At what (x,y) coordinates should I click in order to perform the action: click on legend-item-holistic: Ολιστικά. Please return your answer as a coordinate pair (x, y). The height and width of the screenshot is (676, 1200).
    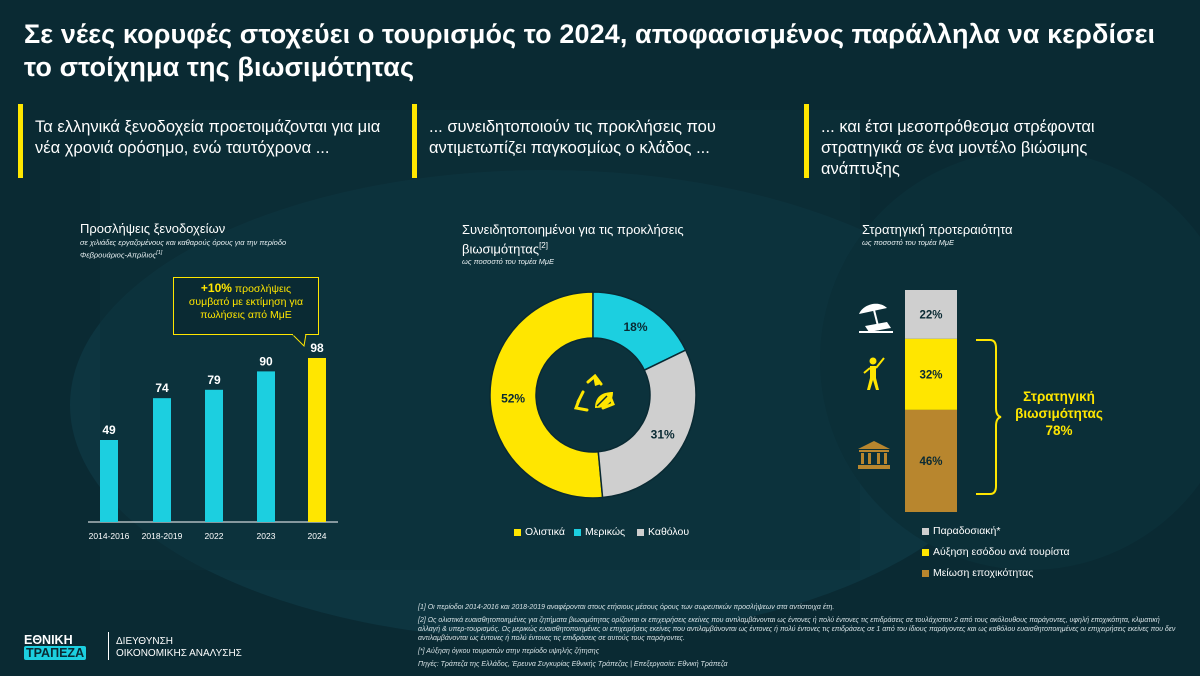
    Looking at the image, I should click on (539, 532).